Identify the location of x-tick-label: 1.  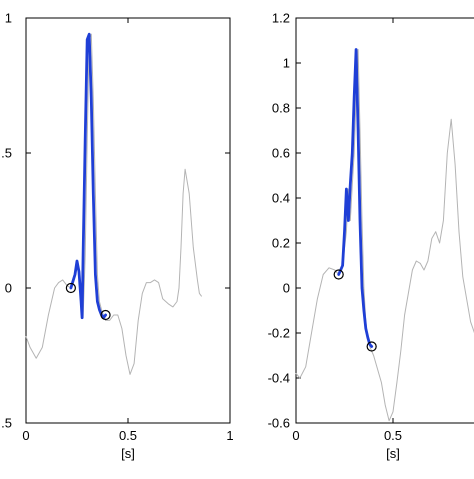
(229, 435).